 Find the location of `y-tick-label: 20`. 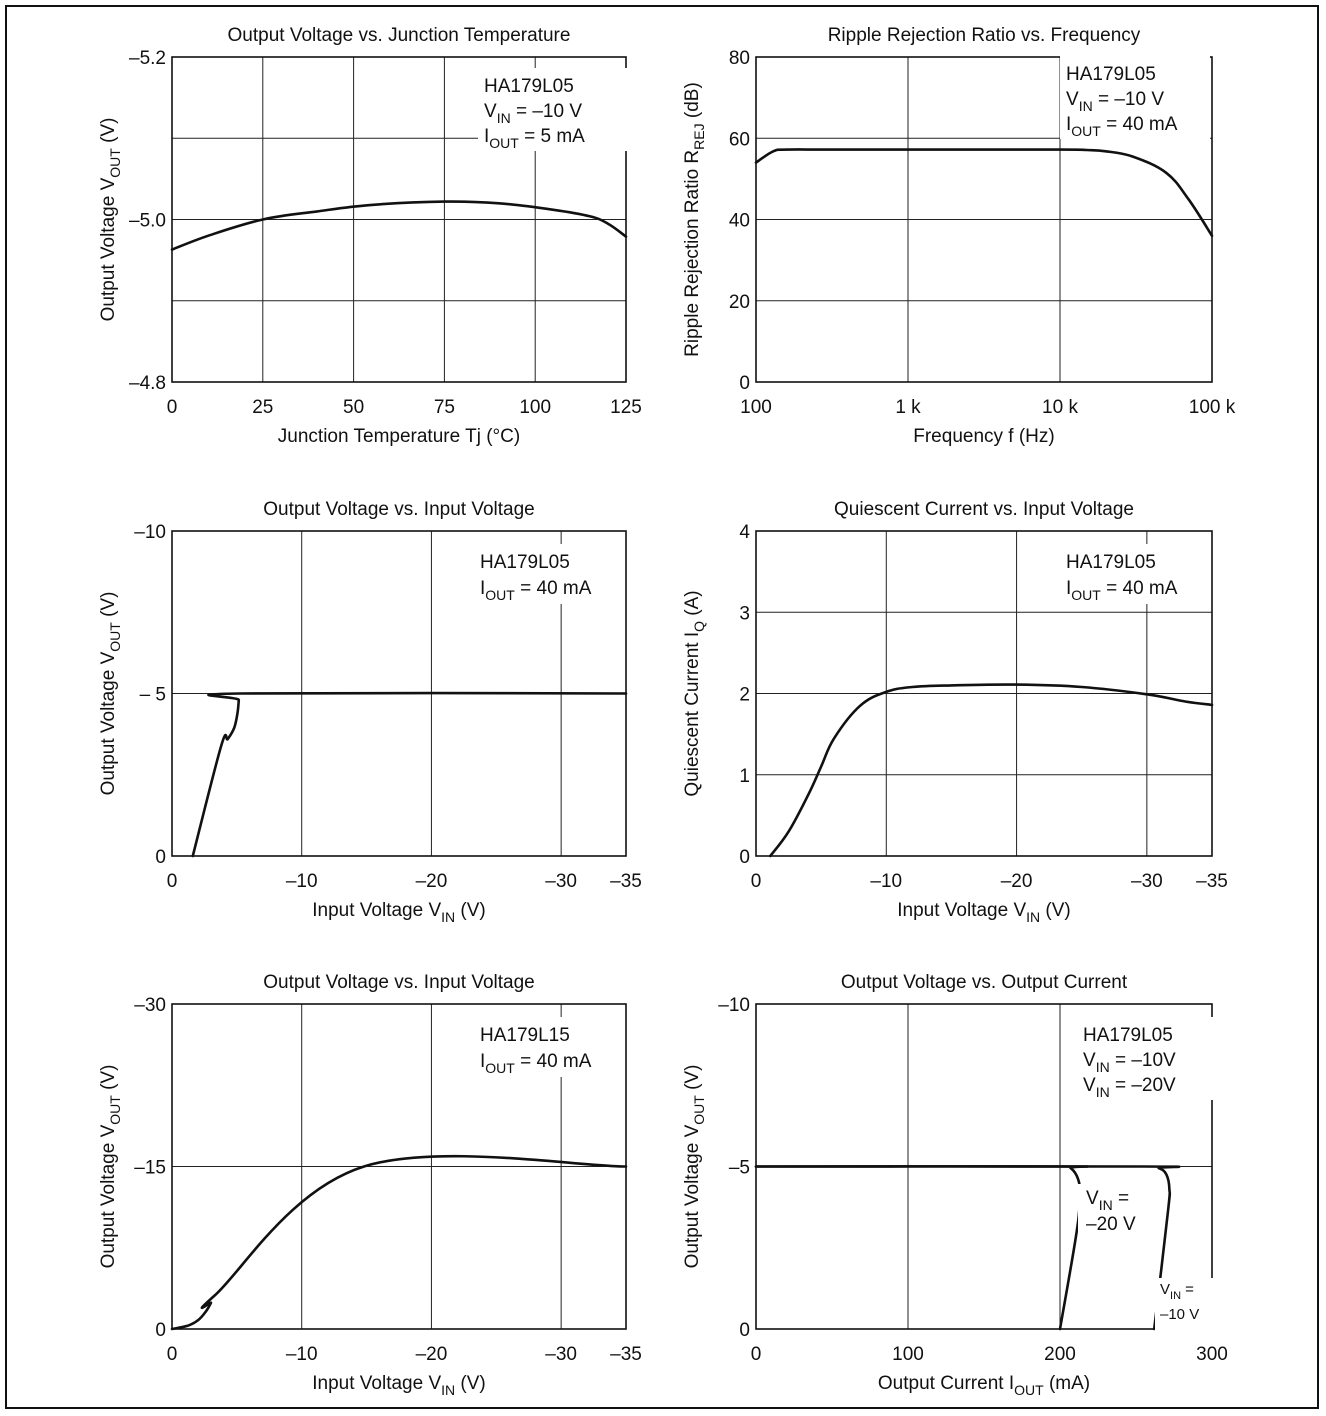

y-tick-label: 20 is located at coordinates (739, 302).